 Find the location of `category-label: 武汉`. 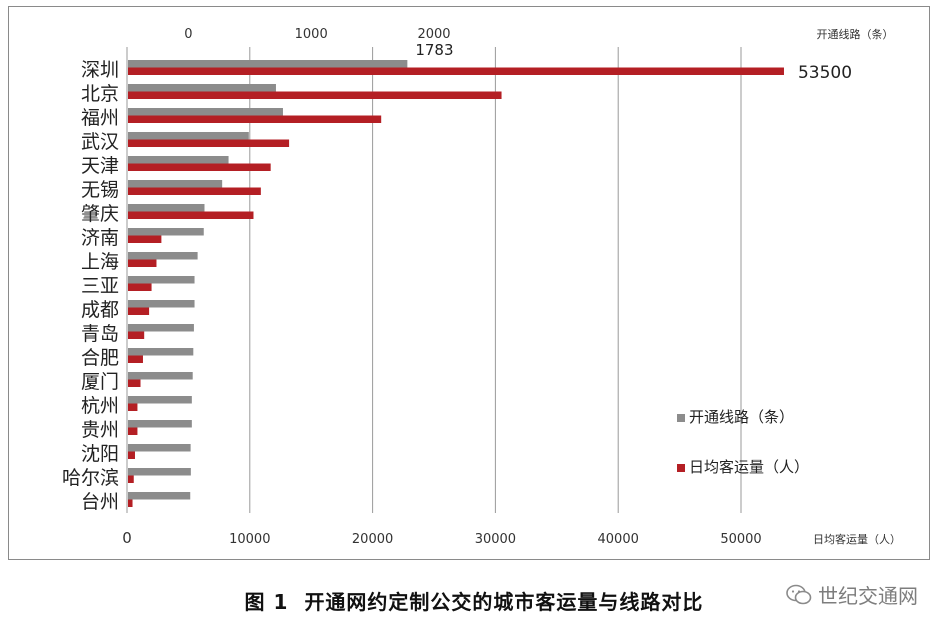

category-label: 武汉 is located at coordinates (100, 142).